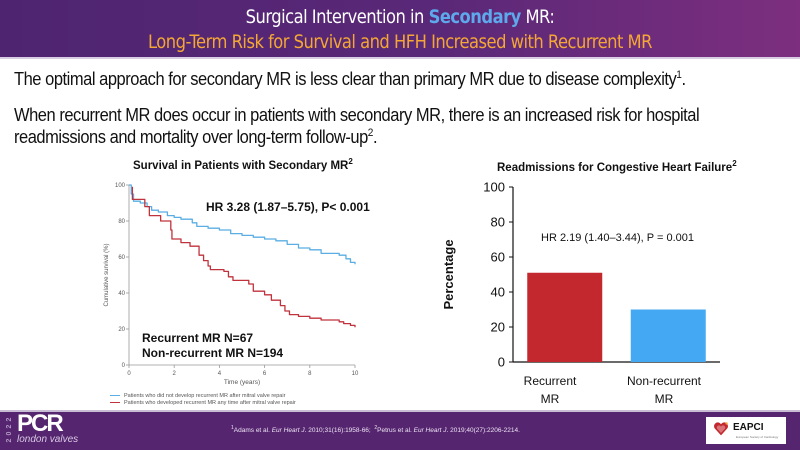 The image size is (800, 450). I want to click on km-x-tick-label: 2, so click(175, 374).